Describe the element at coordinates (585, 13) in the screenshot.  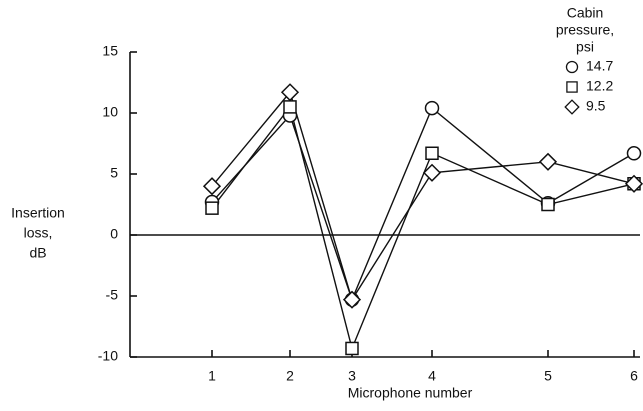
I see `legend-title: Cabin` at that location.